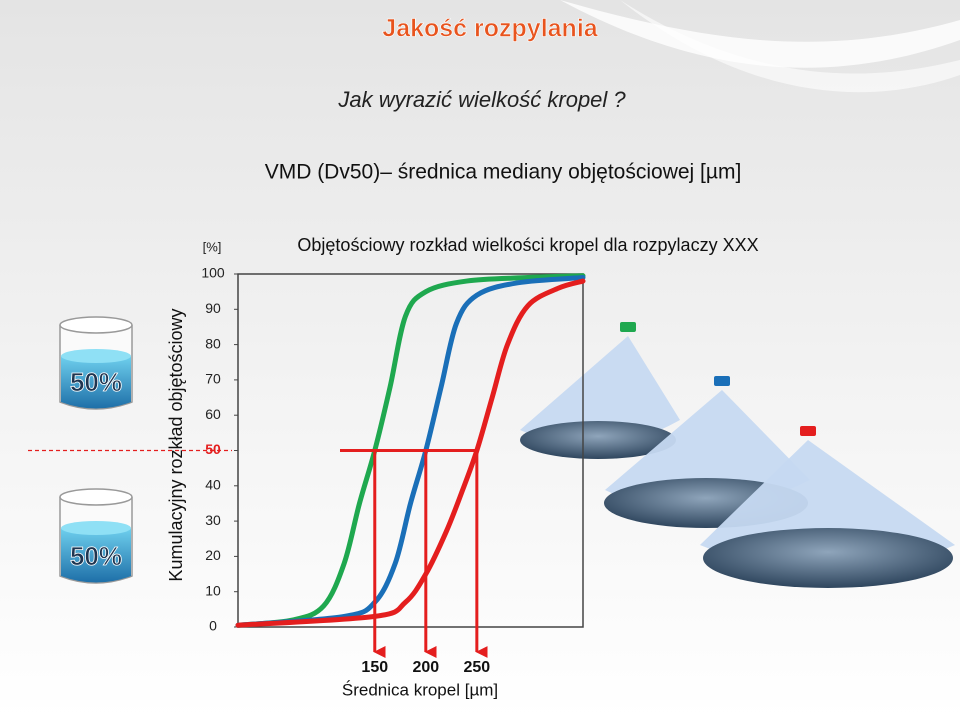 Image resolution: width=960 pixels, height=719 pixels. I want to click on y-tick-label: 30, so click(213, 520).